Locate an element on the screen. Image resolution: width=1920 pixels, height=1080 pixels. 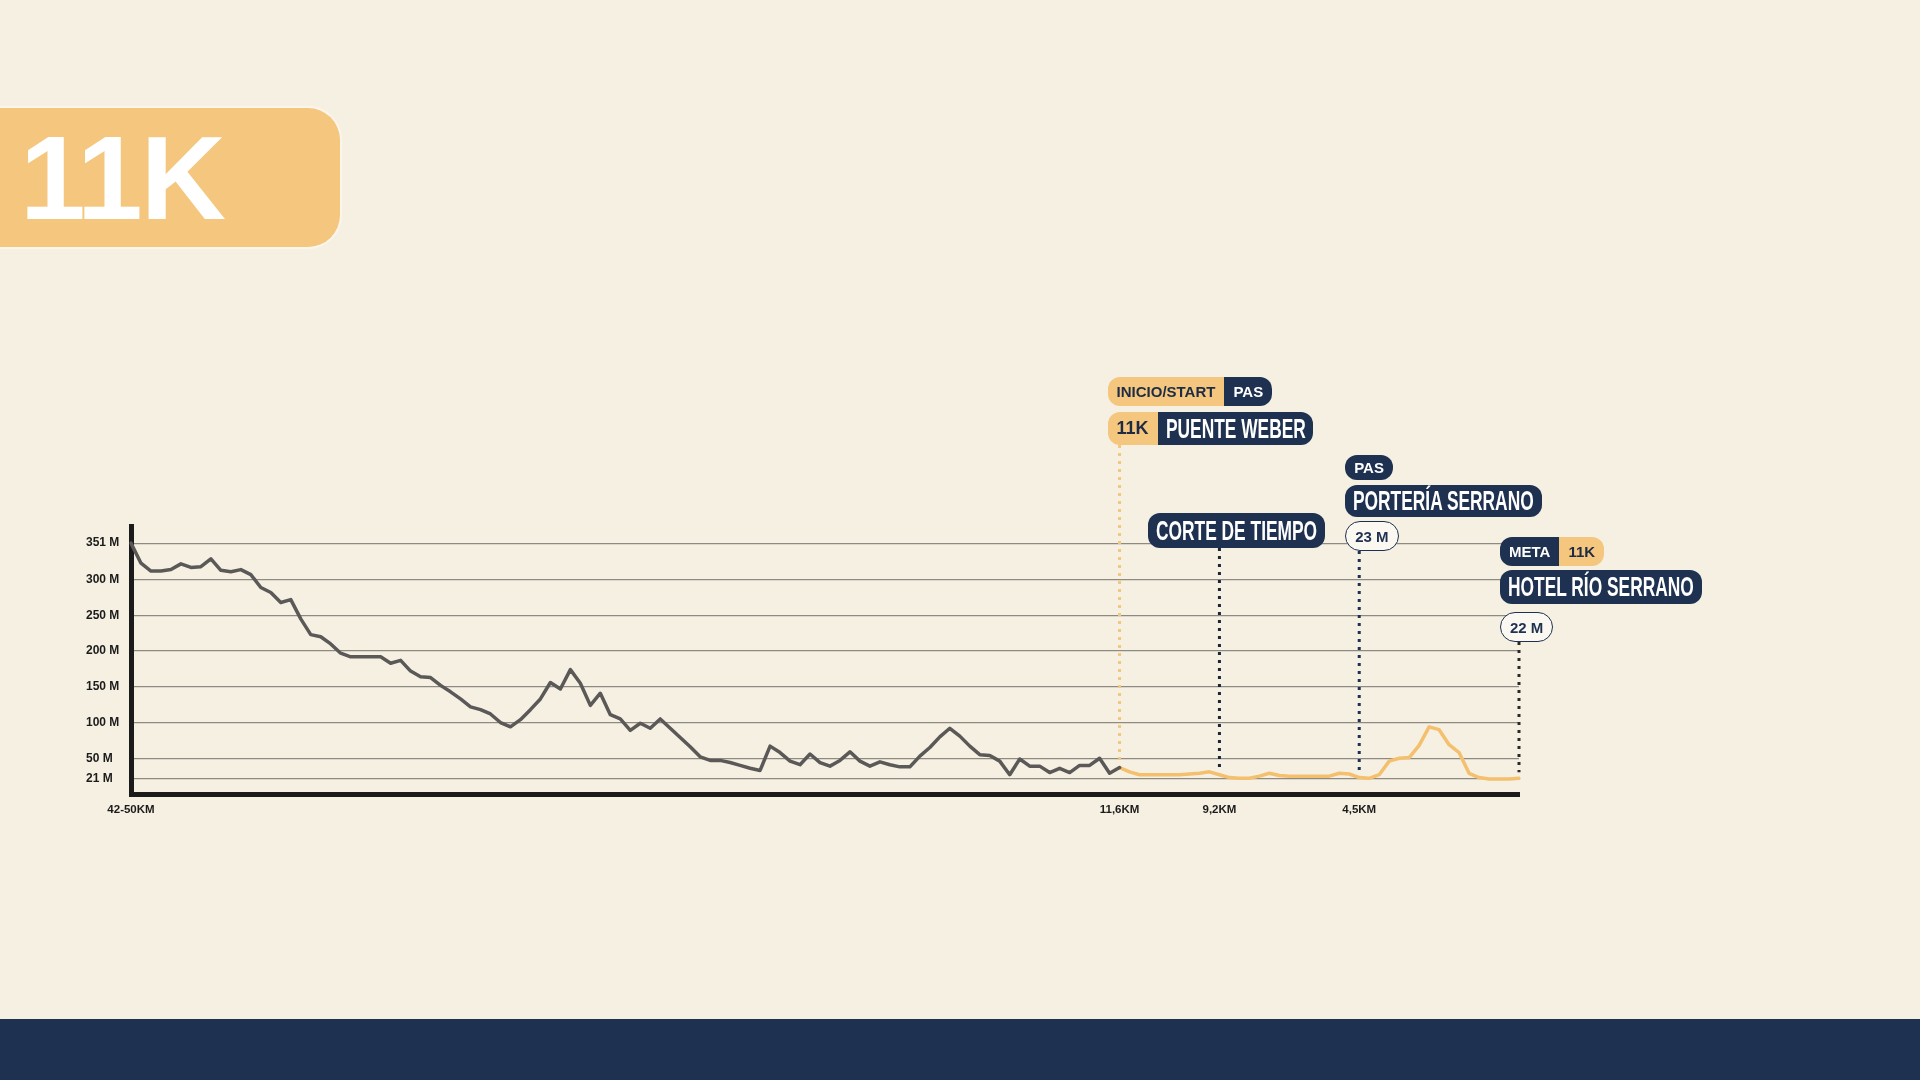
legend-label: PORTERÍA SERRANO is located at coordinates (1443, 501).